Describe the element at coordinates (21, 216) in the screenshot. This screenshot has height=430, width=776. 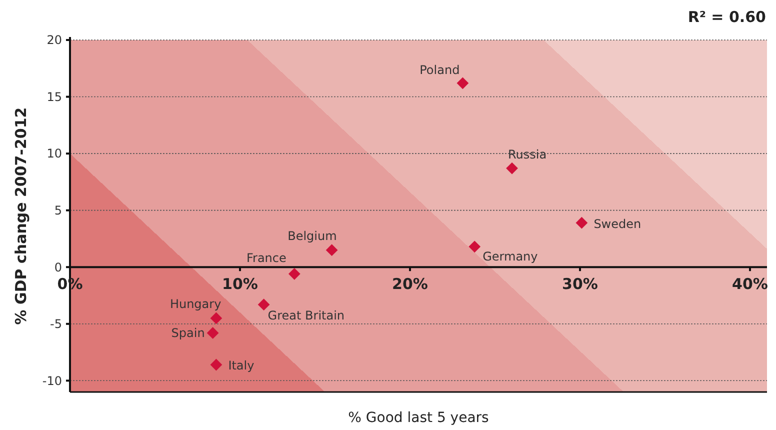
I see `y-axis-title: % GDP change 2007-2012` at that location.